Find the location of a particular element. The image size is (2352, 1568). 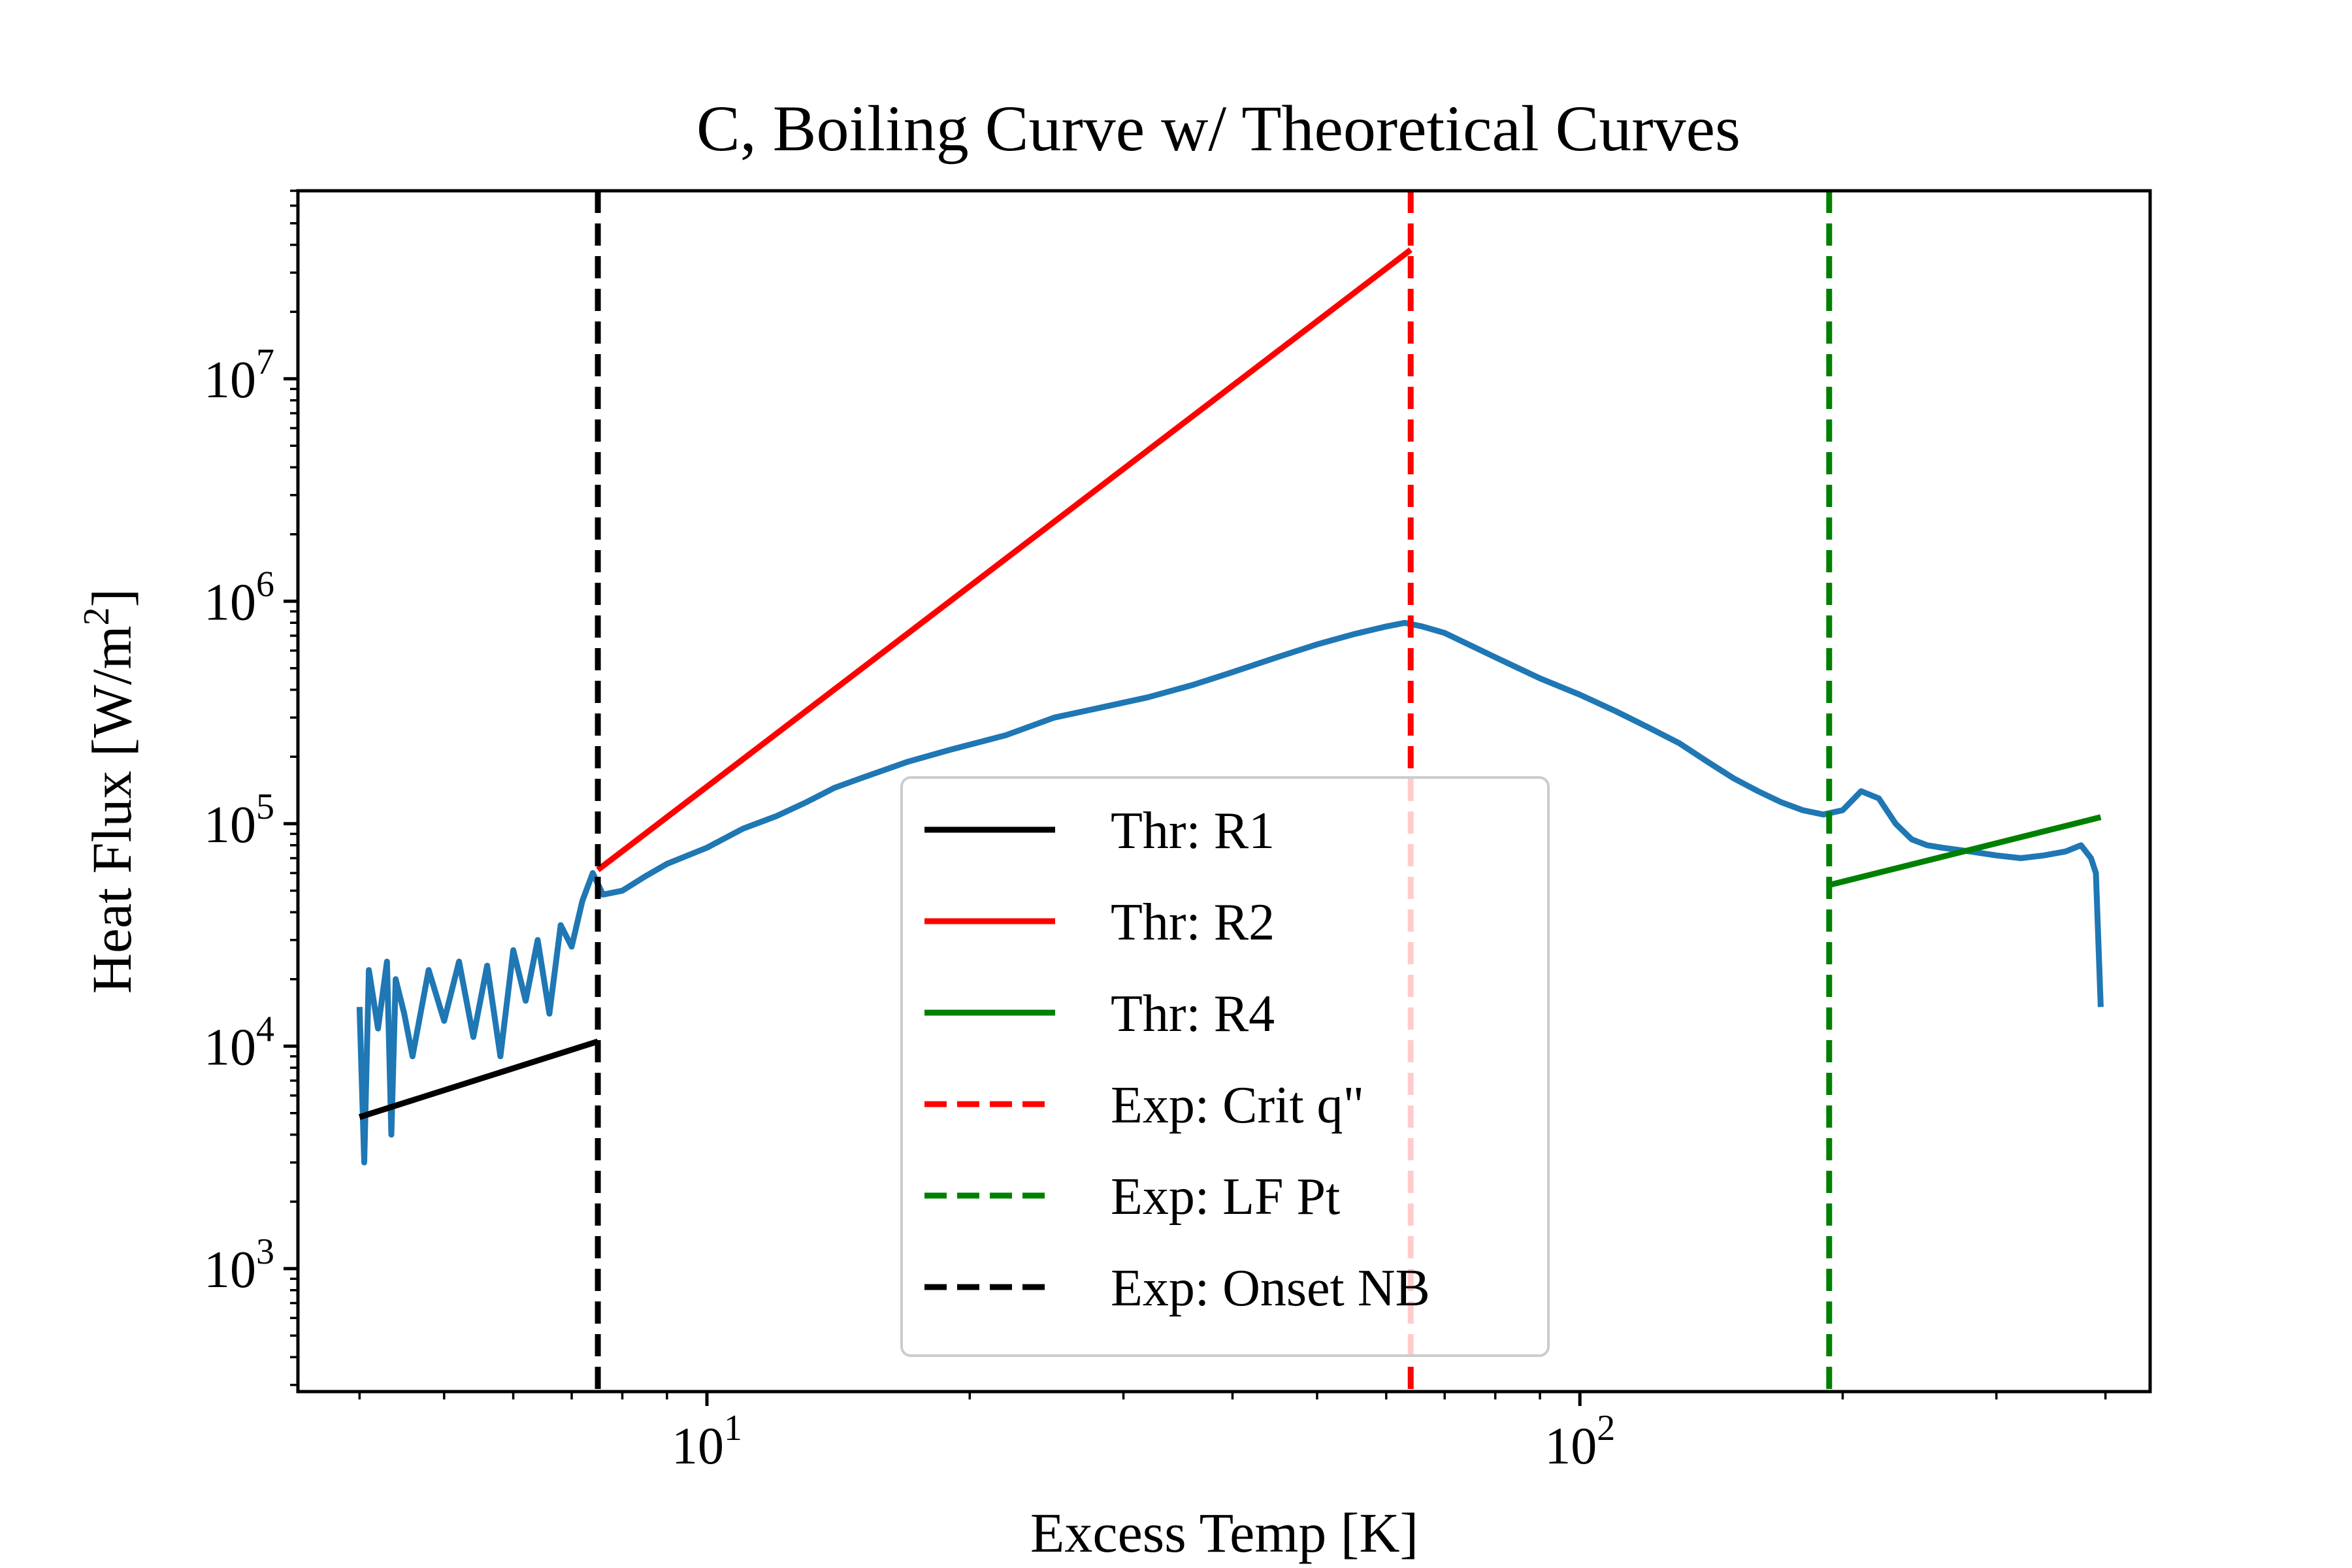

y-axis-label: Heat Flux [W/m2] is located at coordinates (109, 791).